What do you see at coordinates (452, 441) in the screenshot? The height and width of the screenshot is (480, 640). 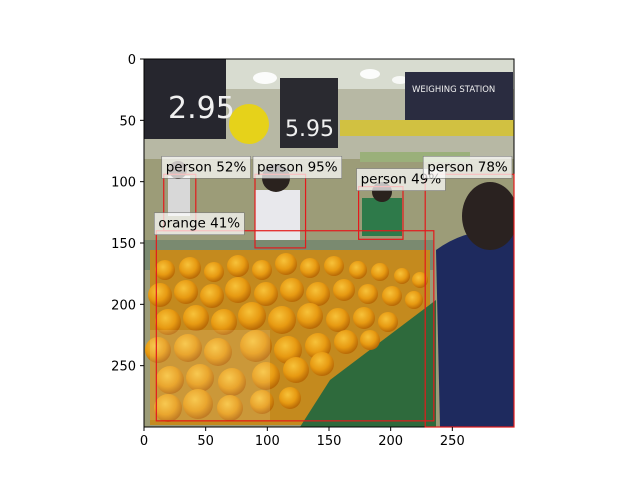 I see `x-tick-label: 250` at bounding box center [452, 441].